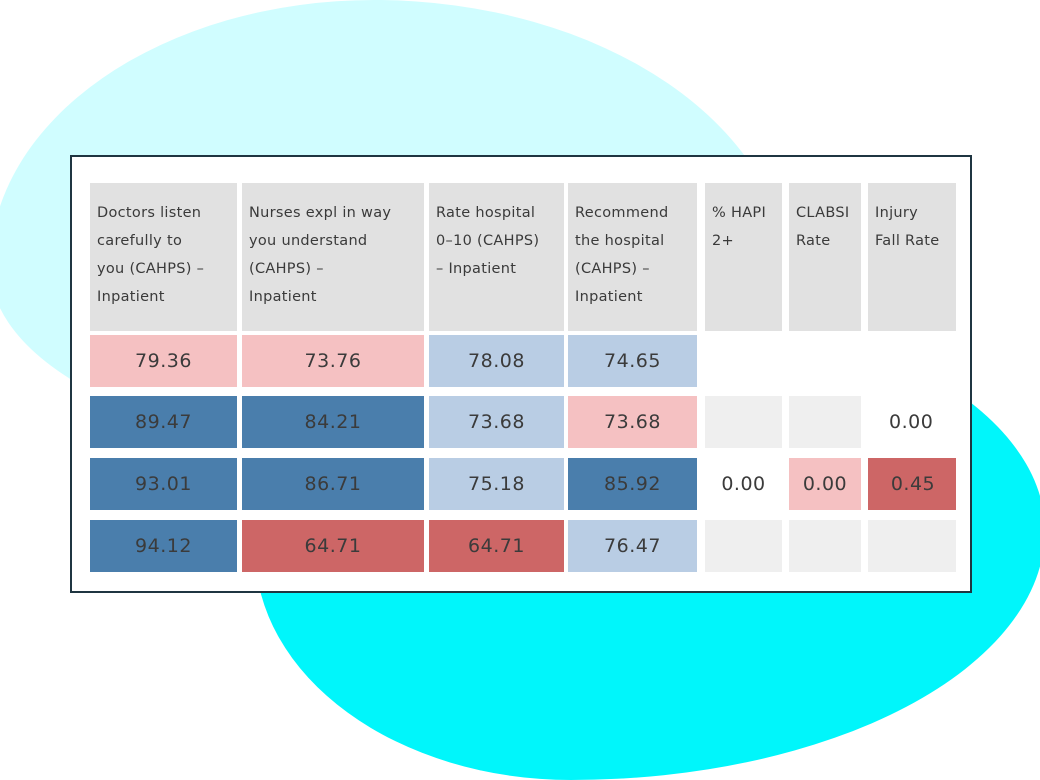  I want to click on table-cell: 89.47, so click(163, 422).